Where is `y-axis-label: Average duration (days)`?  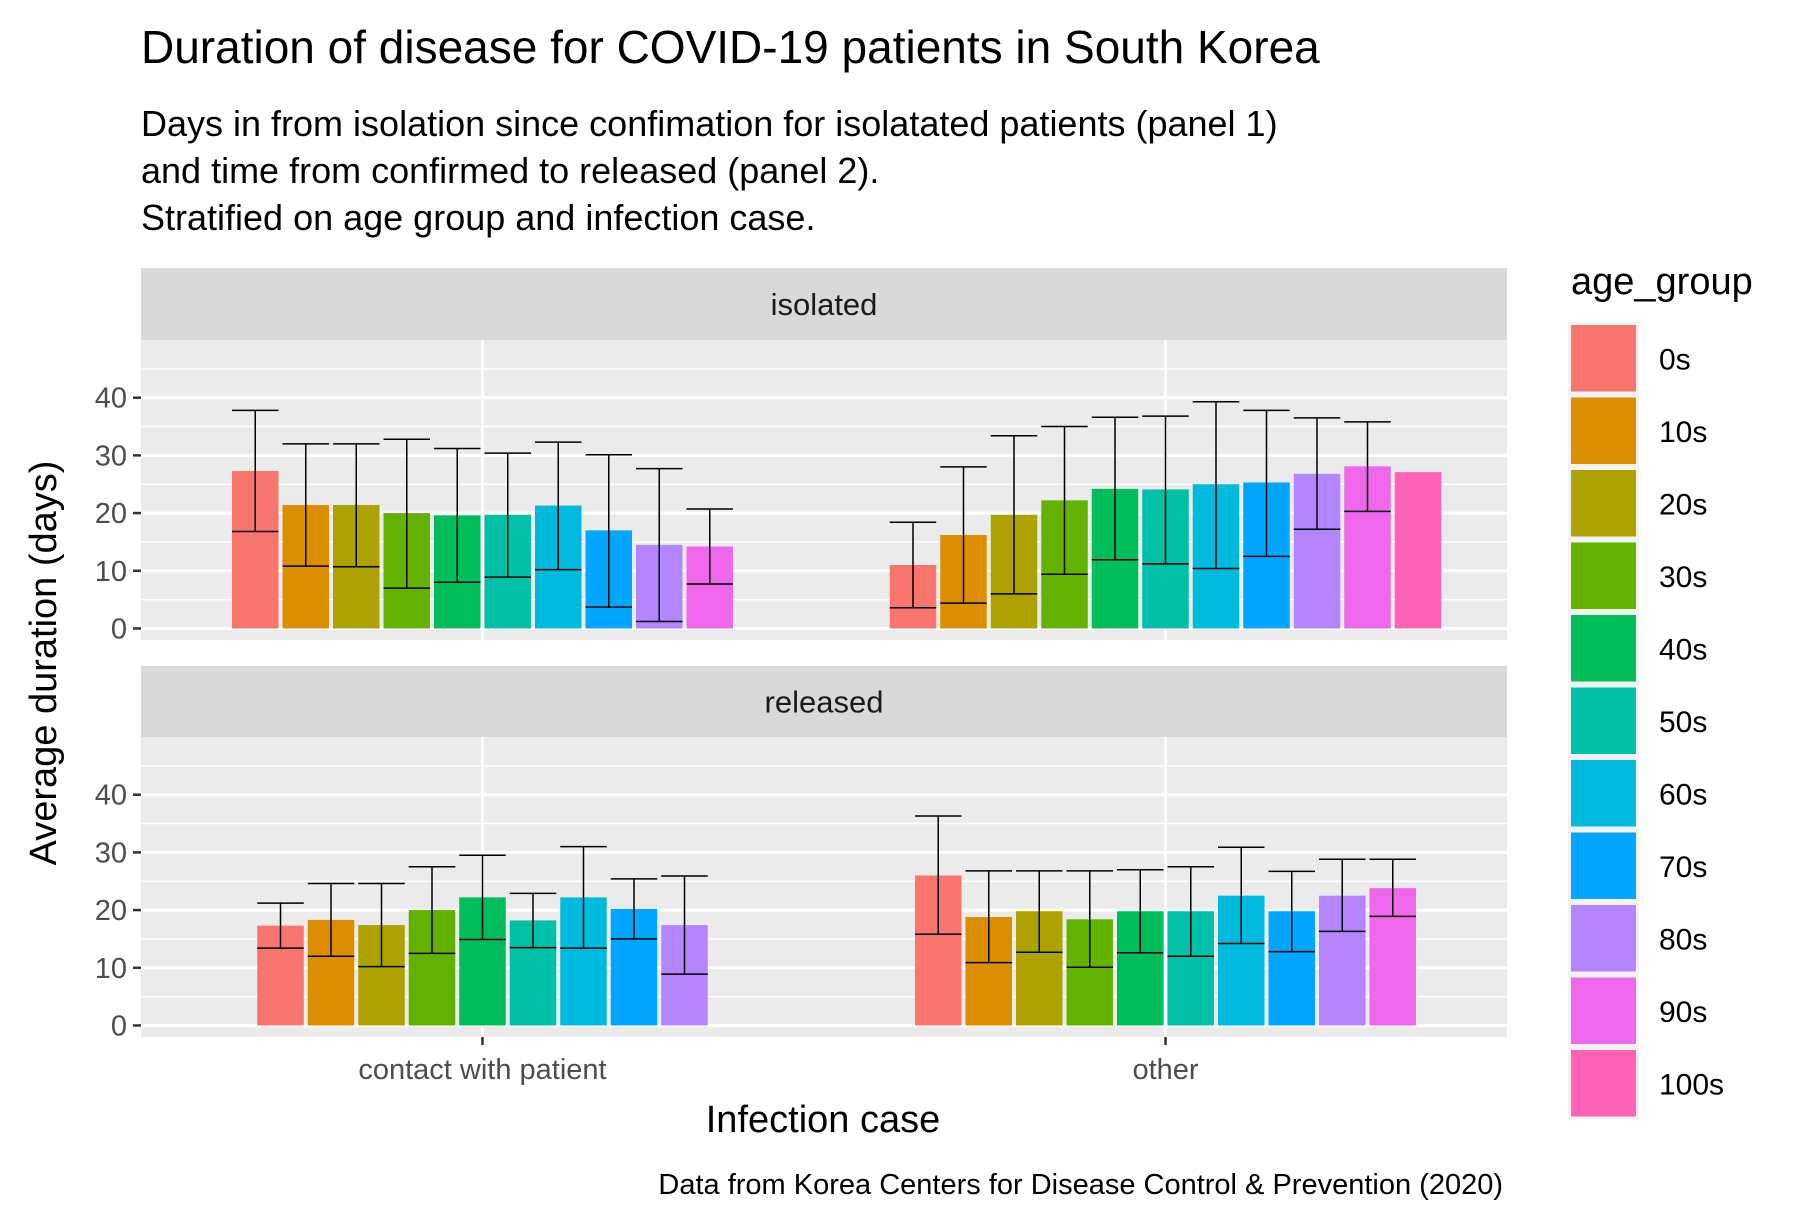
y-axis-label: Average duration (days) is located at coordinates (44, 663).